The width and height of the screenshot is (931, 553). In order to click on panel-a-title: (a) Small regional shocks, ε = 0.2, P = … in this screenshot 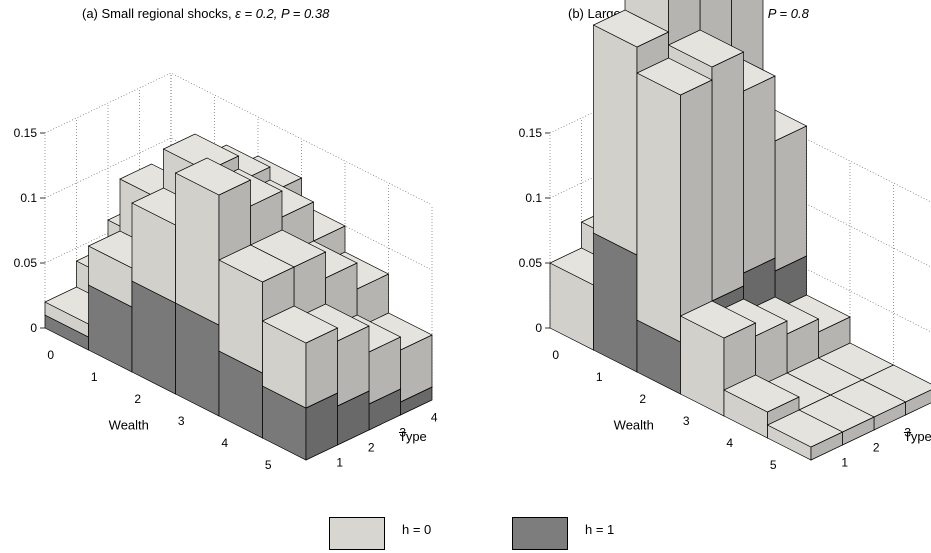, I will do `click(206, 13)`.